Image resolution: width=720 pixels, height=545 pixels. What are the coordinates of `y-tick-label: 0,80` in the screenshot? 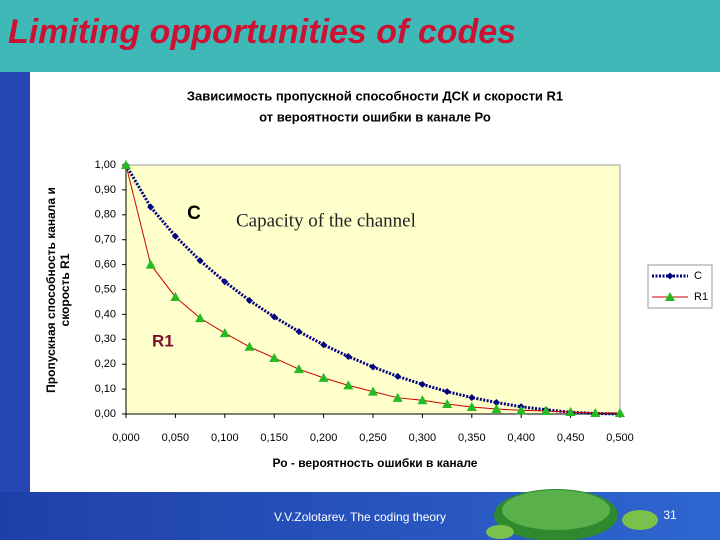 It's located at (105, 215).